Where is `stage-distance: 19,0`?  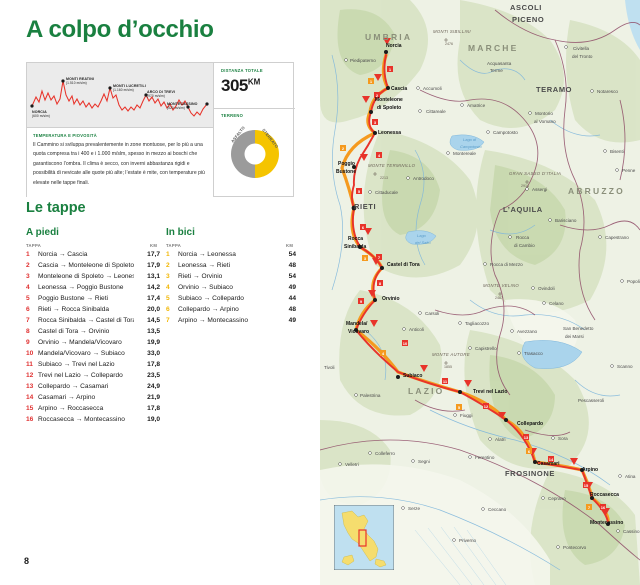 stage-distance: 19,0 is located at coordinates (153, 419).